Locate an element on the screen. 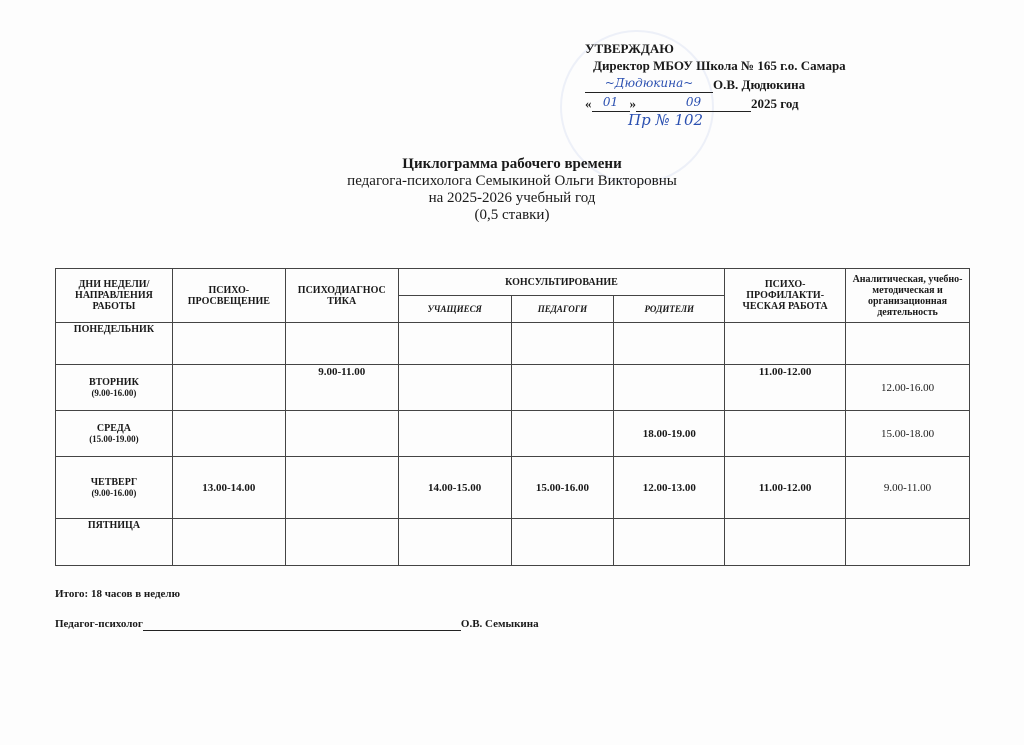 Image resolution: width=1024 pixels, height=745 pixels. schedule-cell: 12.00-16.00 is located at coordinates (907, 387).